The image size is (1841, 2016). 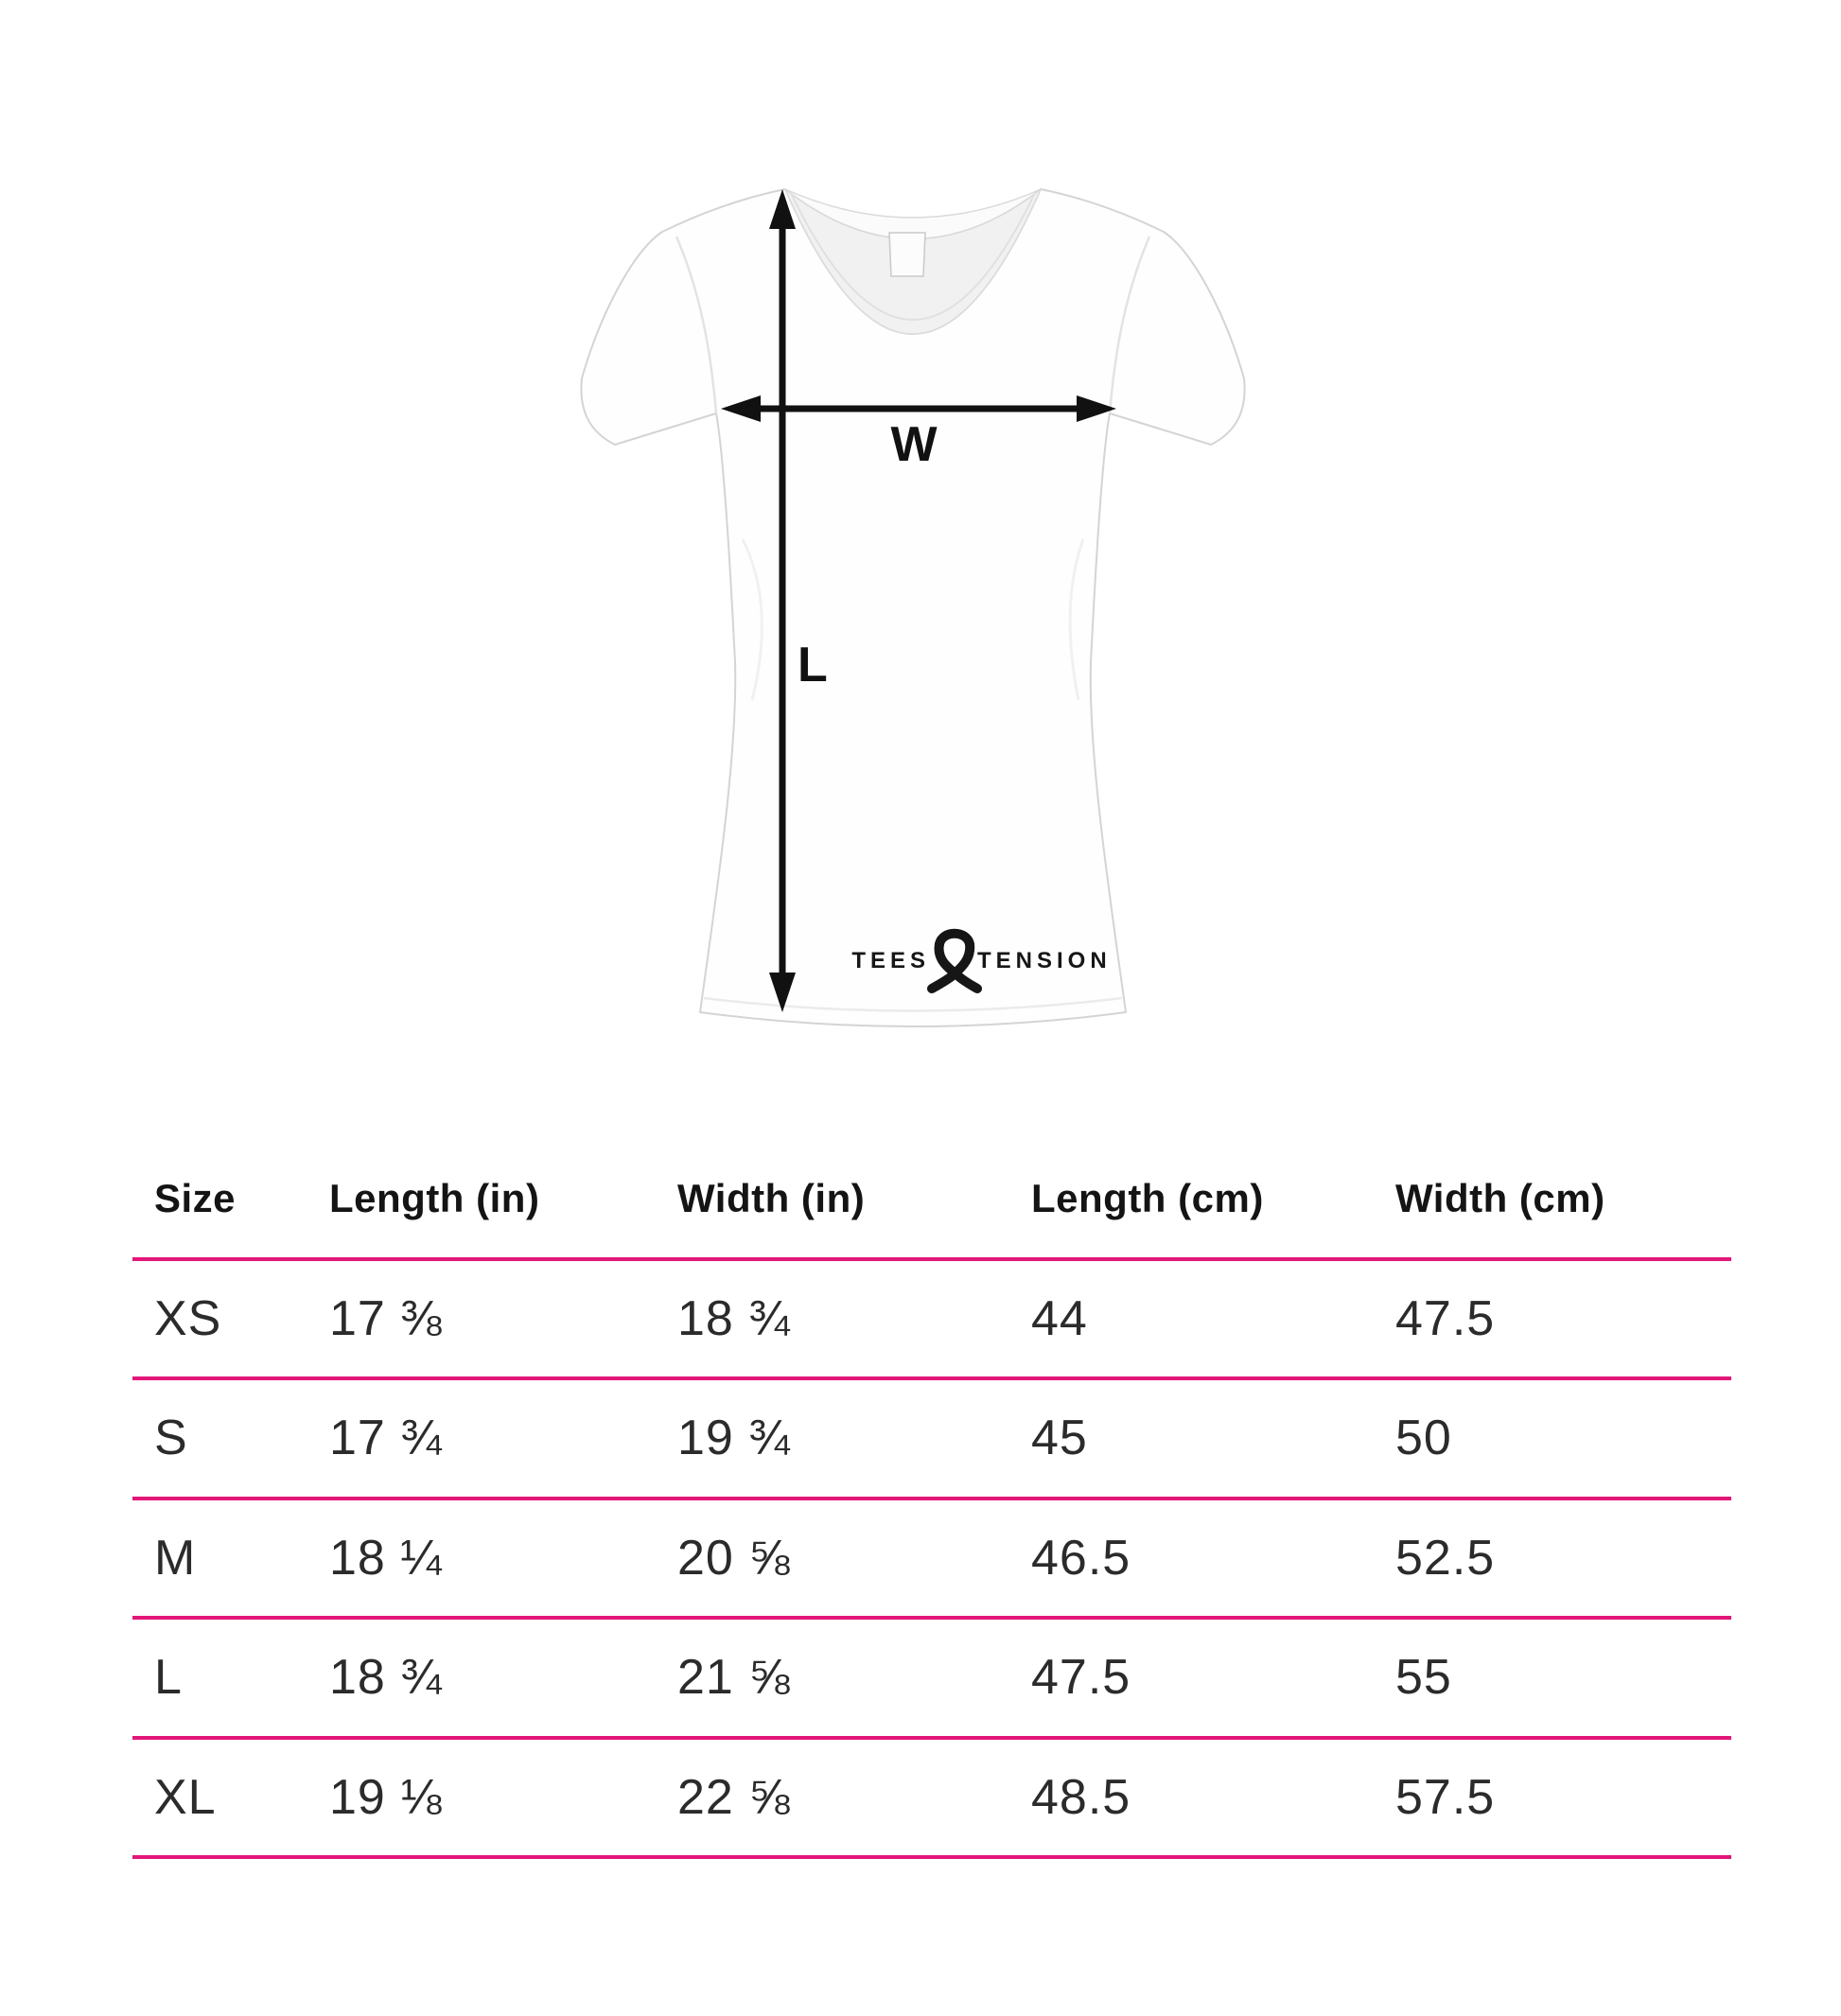 What do you see at coordinates (386, 1797) in the screenshot?
I see `cell-length-in: 19 ⅛` at bounding box center [386, 1797].